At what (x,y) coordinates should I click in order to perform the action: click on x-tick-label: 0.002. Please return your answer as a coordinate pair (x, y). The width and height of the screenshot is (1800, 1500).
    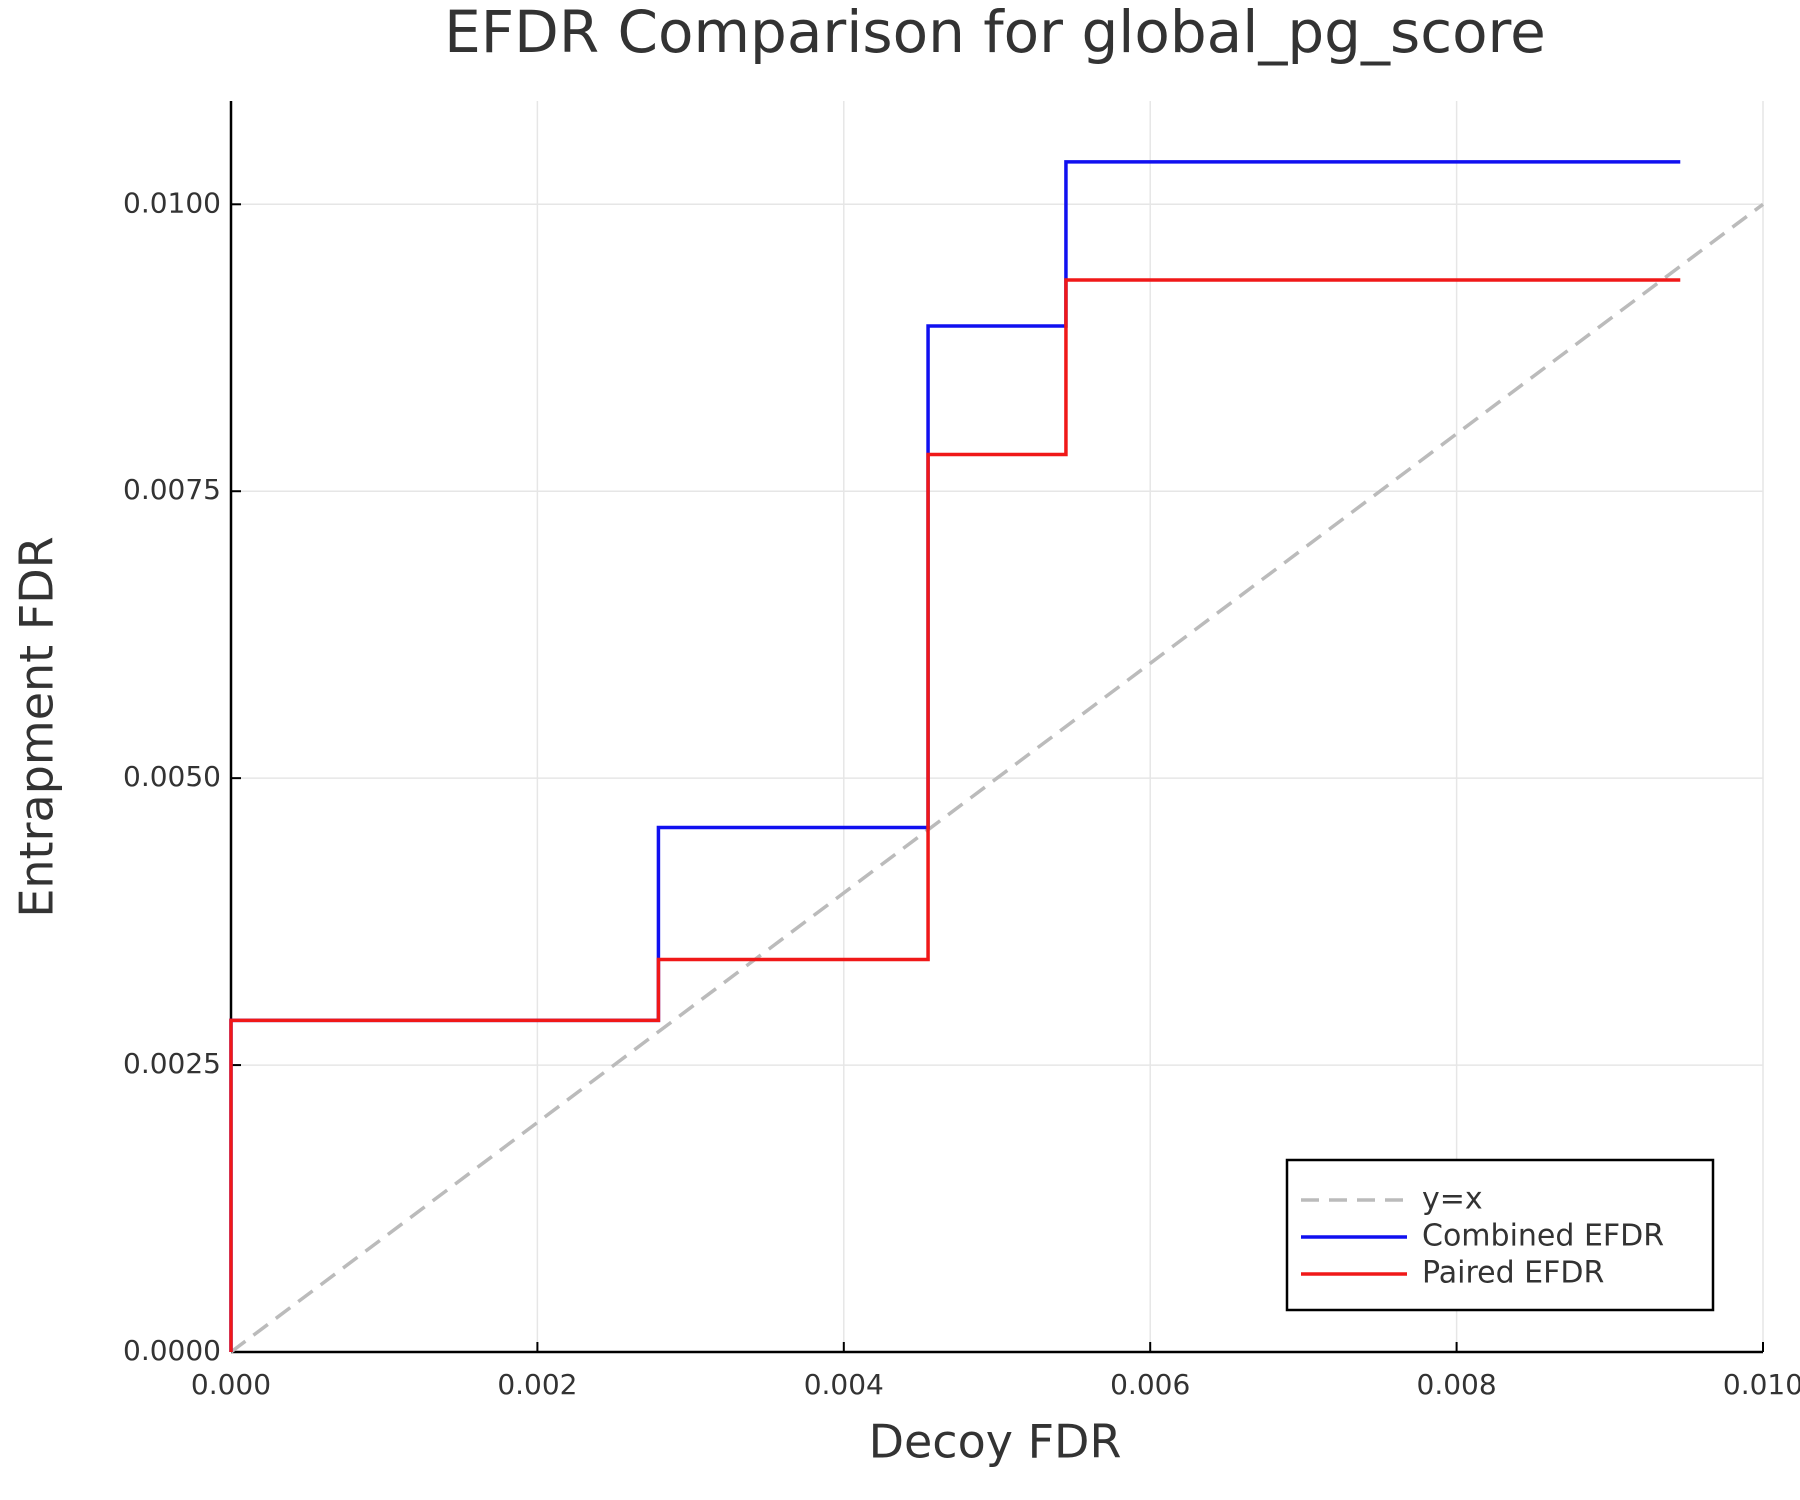
    Looking at the image, I should click on (537, 1384).